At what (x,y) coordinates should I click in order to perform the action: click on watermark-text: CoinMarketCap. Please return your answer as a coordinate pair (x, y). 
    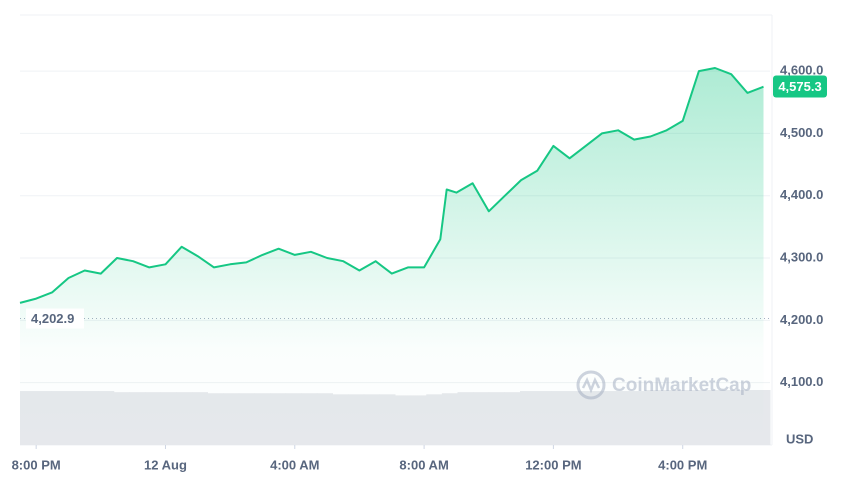
    Looking at the image, I should click on (681, 385).